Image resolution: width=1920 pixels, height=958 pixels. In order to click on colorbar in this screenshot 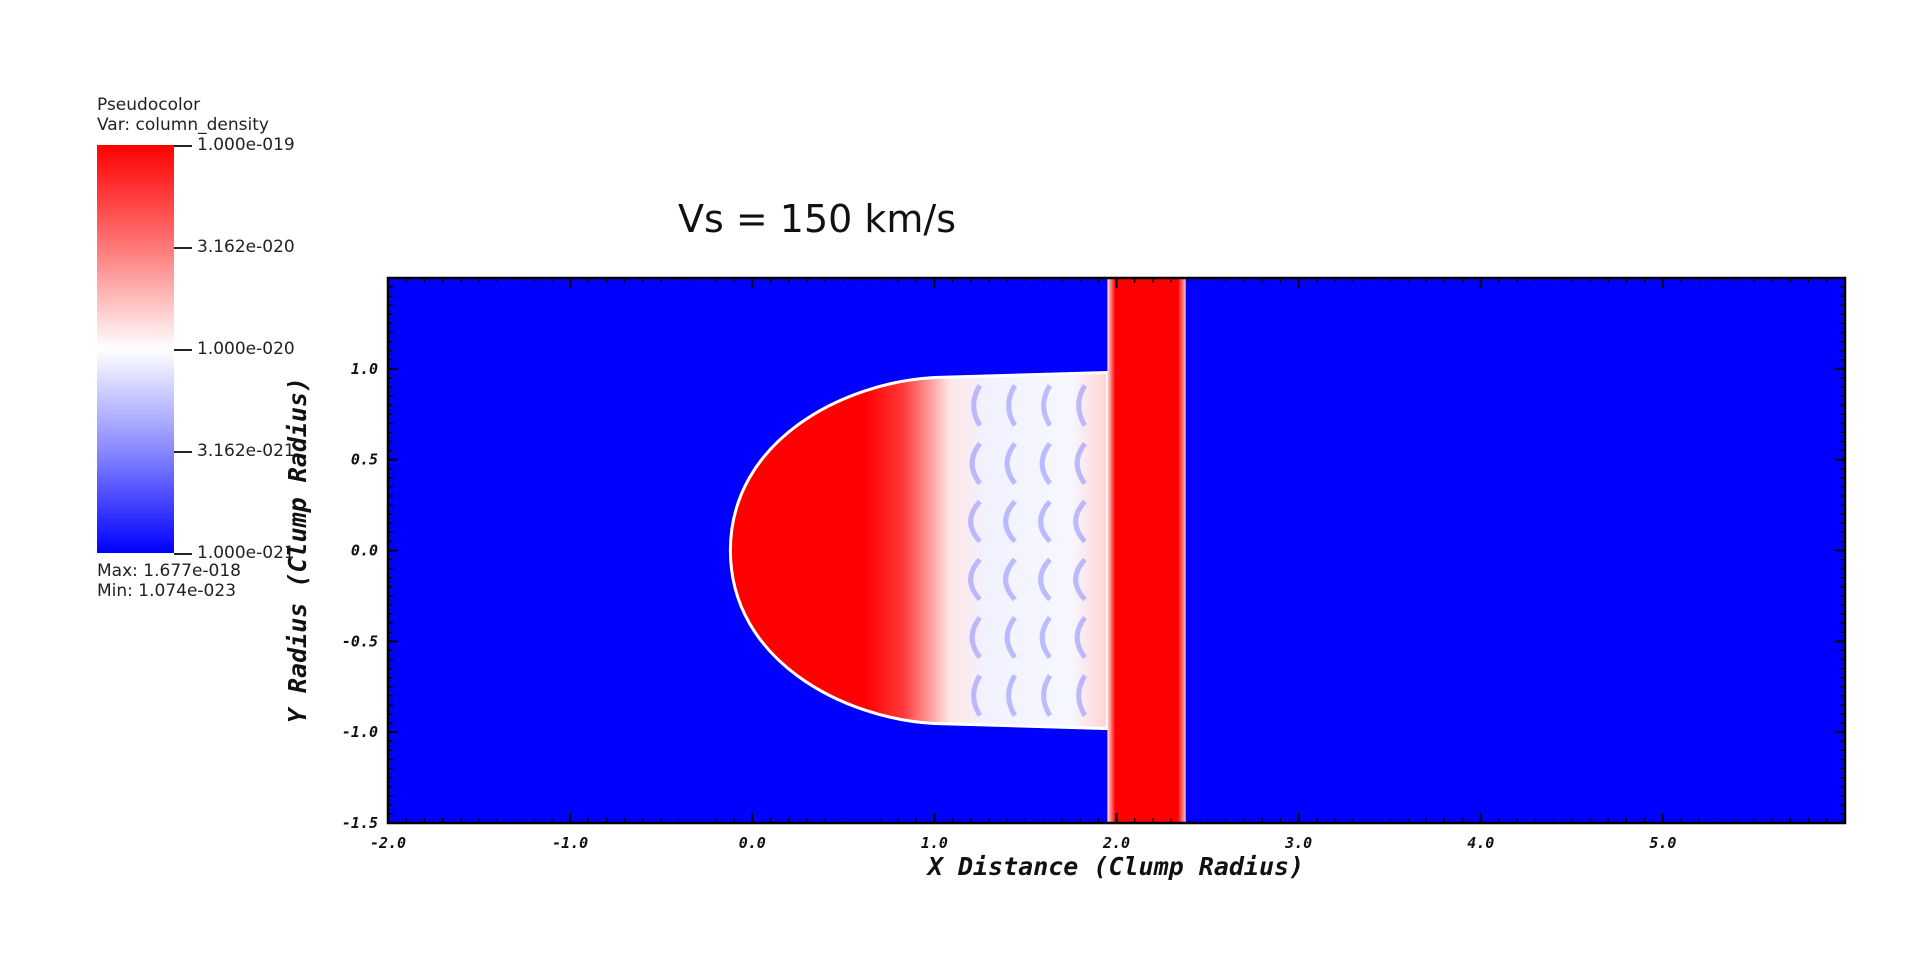, I will do `click(135, 349)`.